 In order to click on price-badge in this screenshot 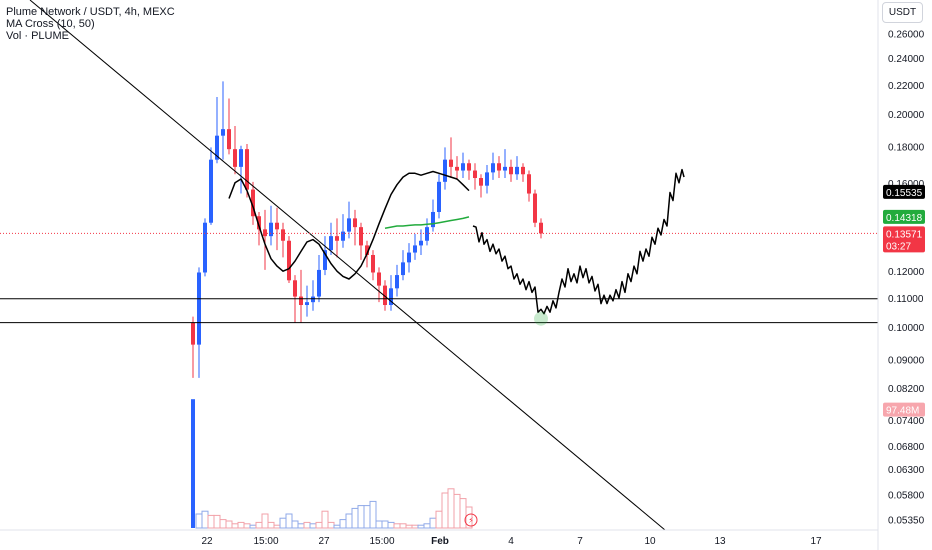, I will do `click(904, 191)`.